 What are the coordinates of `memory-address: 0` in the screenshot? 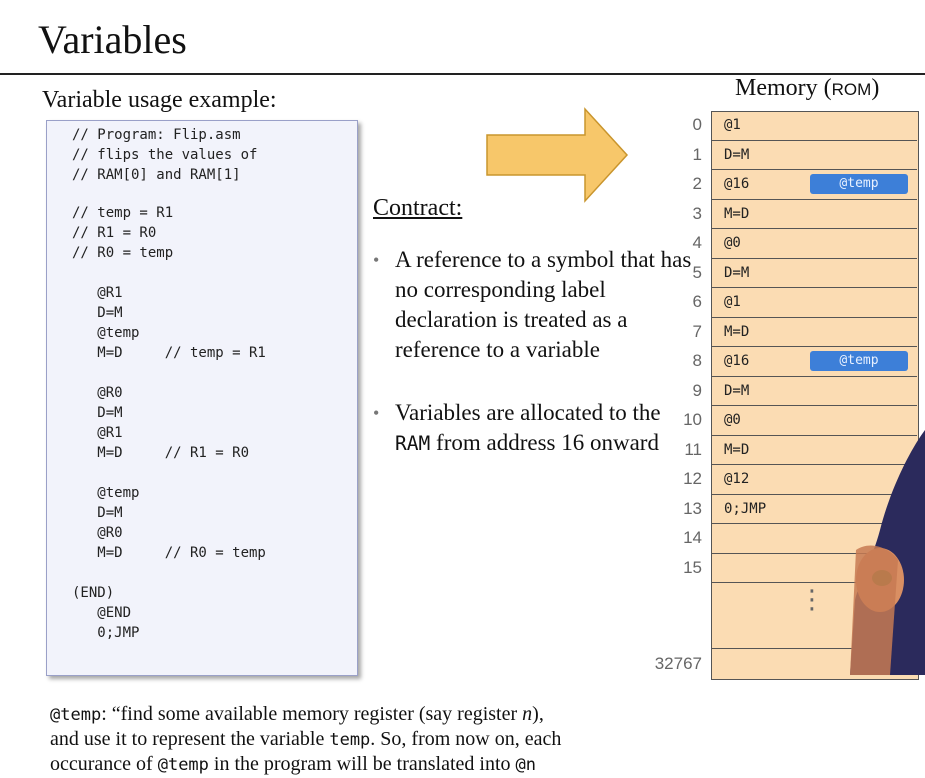 It's located at (697, 124).